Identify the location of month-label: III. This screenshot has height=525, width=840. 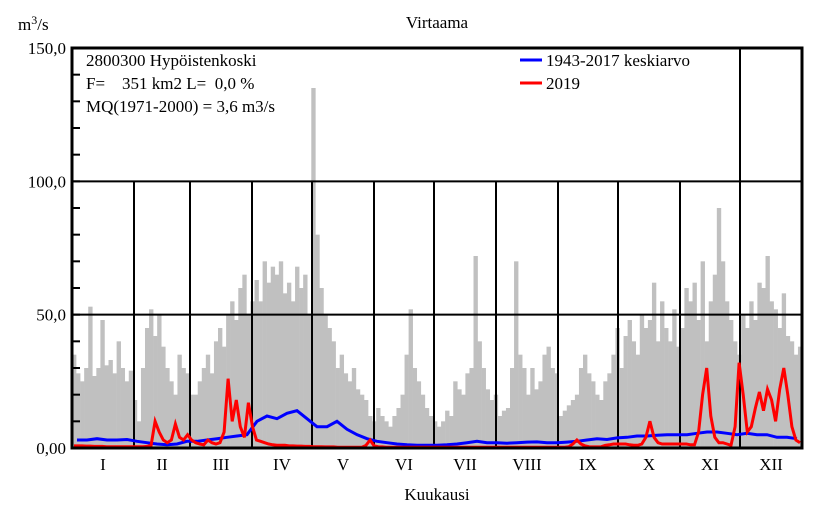
(221, 464).